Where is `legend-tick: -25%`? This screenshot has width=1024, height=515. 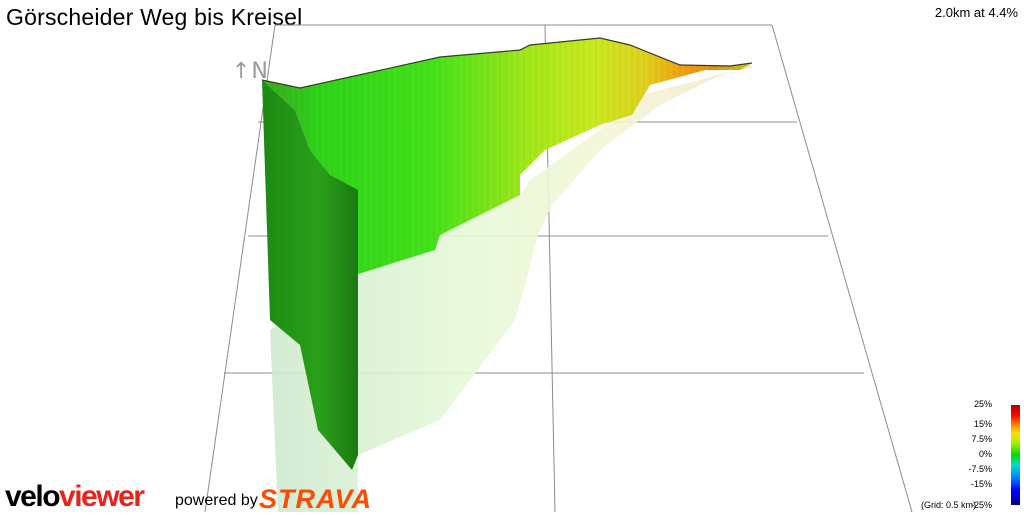 legend-tick: -25% is located at coordinates (981, 505).